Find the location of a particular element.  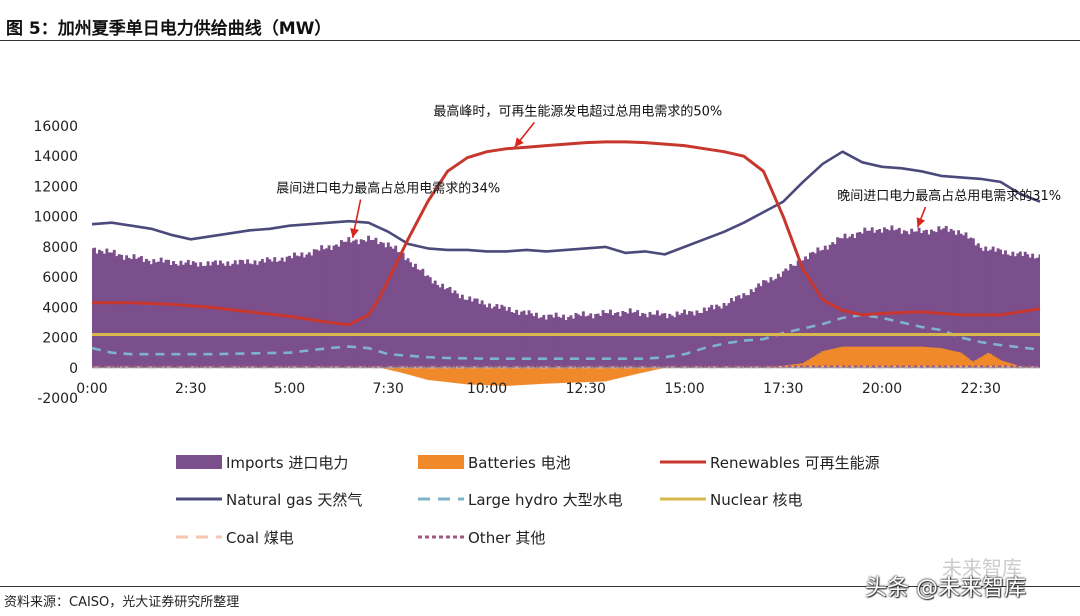

y-tick-label: 14000 is located at coordinates (55, 157).